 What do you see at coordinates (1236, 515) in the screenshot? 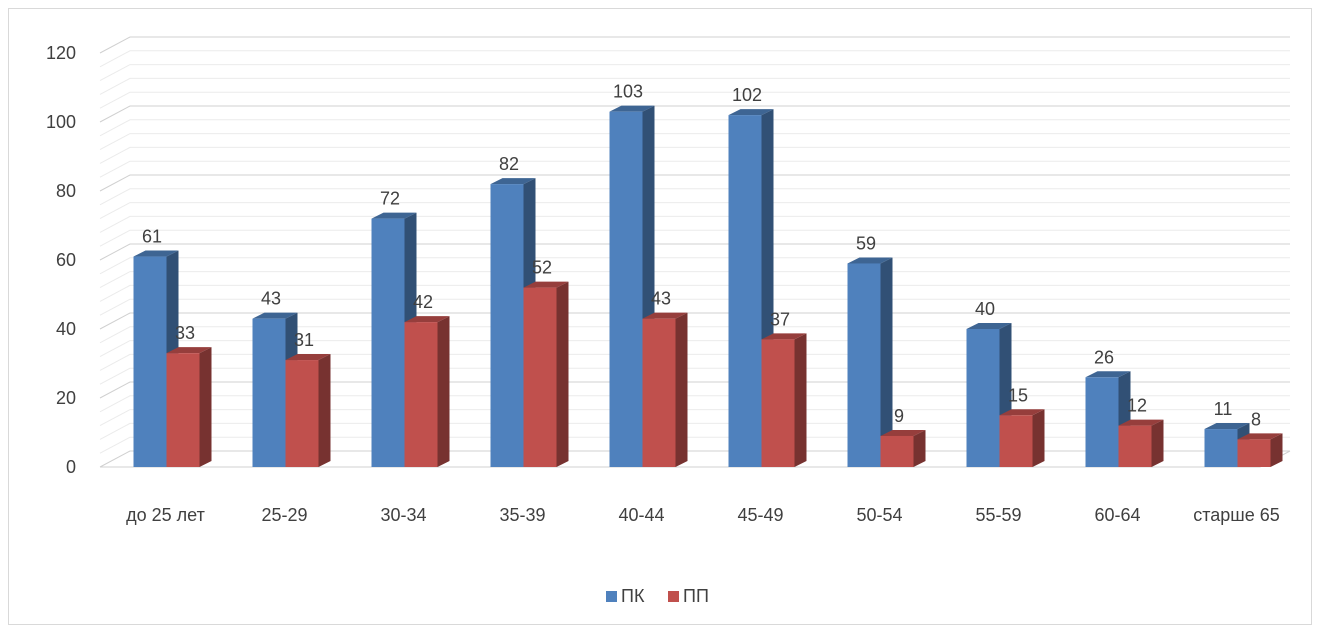
I see `x-tick-label: старше 65` at bounding box center [1236, 515].